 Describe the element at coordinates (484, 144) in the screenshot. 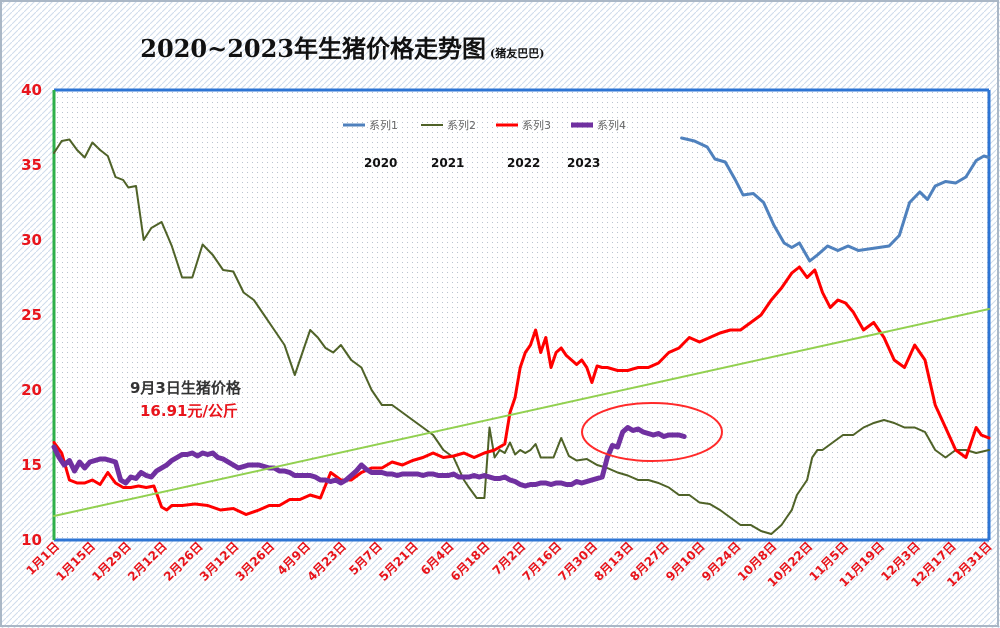

I see `legend: 系列1 系列2 系列3 系列4 2020 2021 2022 2023` at that location.